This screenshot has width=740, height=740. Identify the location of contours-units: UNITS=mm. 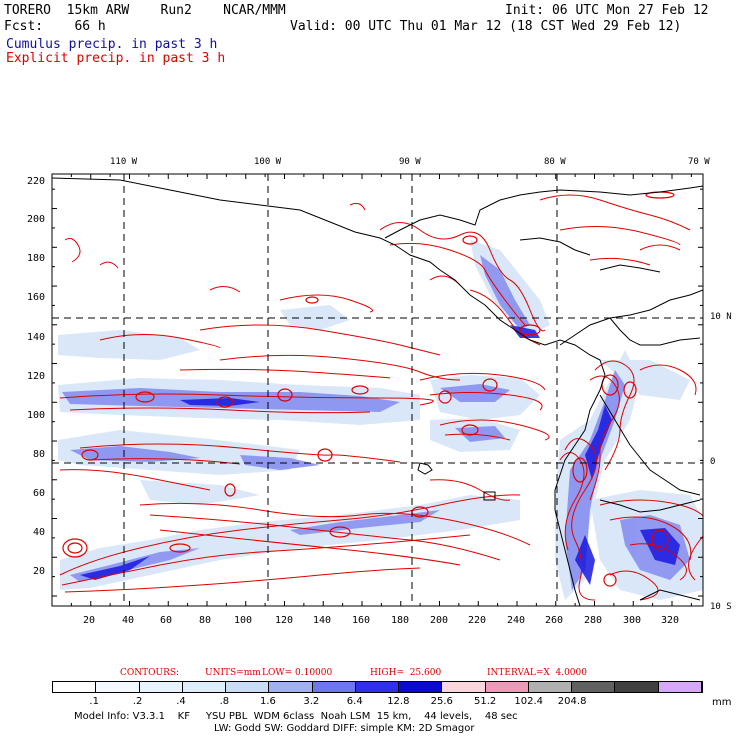
(233, 673).